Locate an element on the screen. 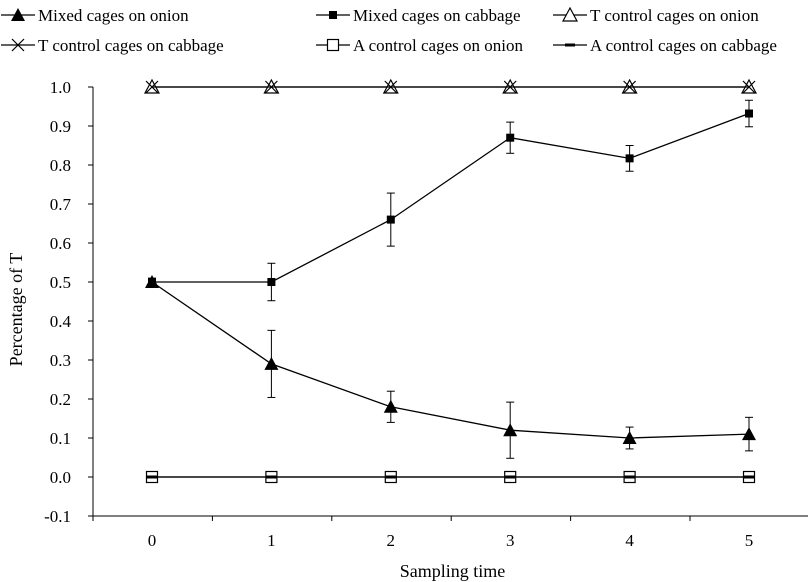  y-tick-label: 1.0 is located at coordinates (60, 87).